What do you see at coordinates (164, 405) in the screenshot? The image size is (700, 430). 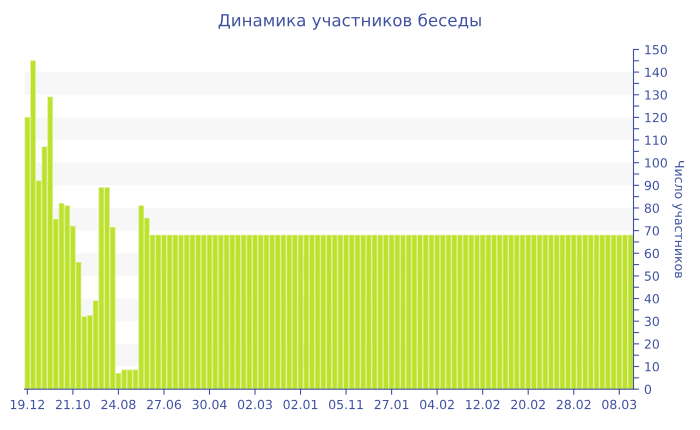 I see `x-tick-label: 27.06` at bounding box center [164, 405].